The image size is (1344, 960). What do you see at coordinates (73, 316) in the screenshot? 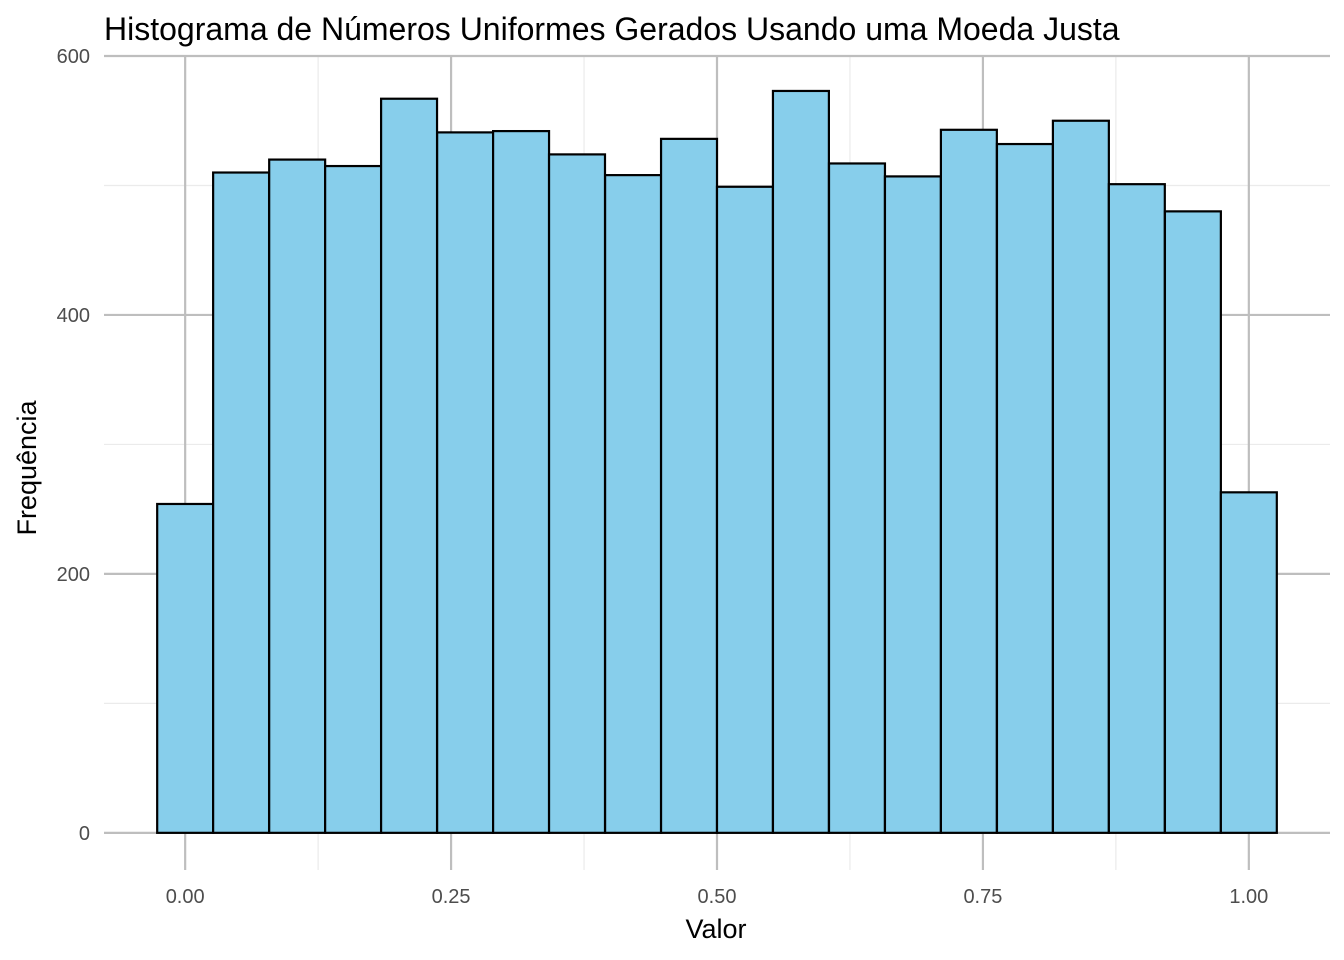
I see `y-tick-label: 400` at bounding box center [73, 316].